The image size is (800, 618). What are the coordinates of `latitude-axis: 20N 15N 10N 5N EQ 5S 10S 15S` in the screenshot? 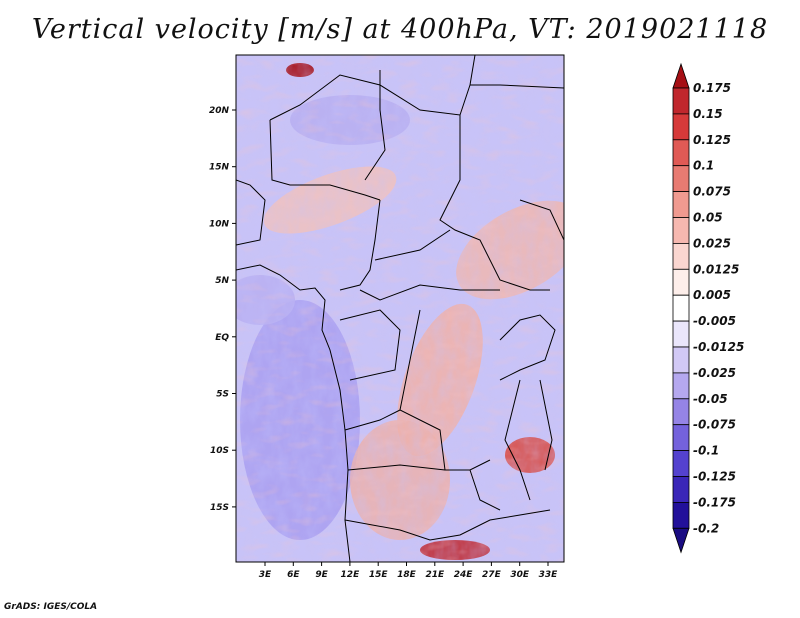 It's located at (222, 309).